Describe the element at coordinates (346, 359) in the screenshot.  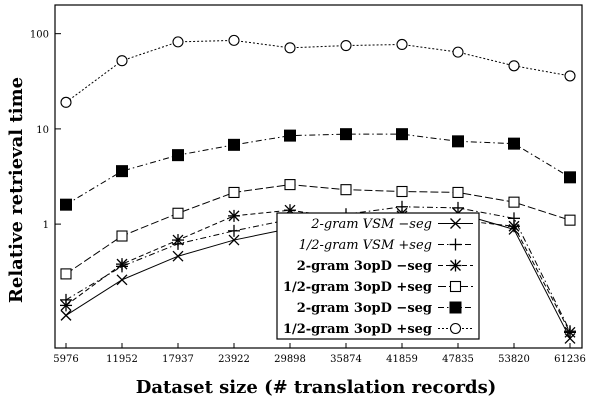
I see `x-tick-label: 35874` at that location.